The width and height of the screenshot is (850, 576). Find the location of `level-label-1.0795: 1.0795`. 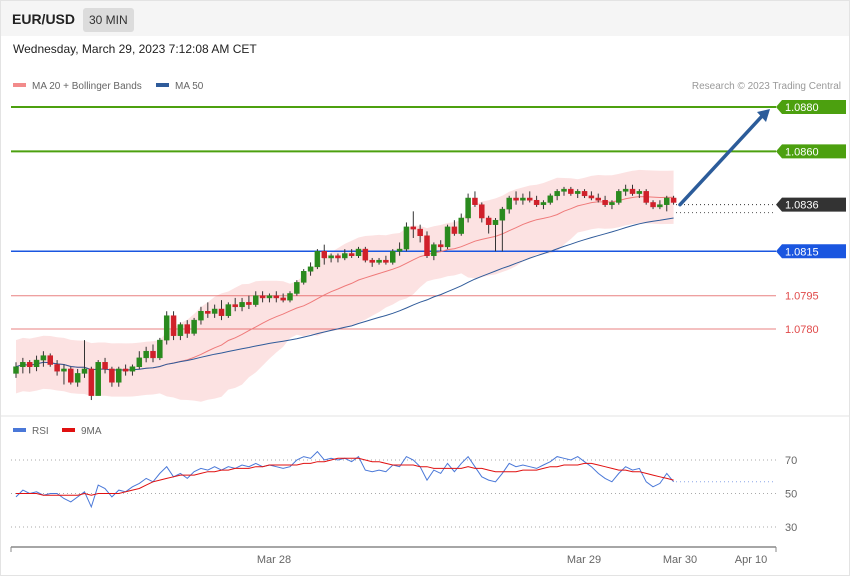

level-label-1.0795: 1.0795 is located at coordinates (802, 297).